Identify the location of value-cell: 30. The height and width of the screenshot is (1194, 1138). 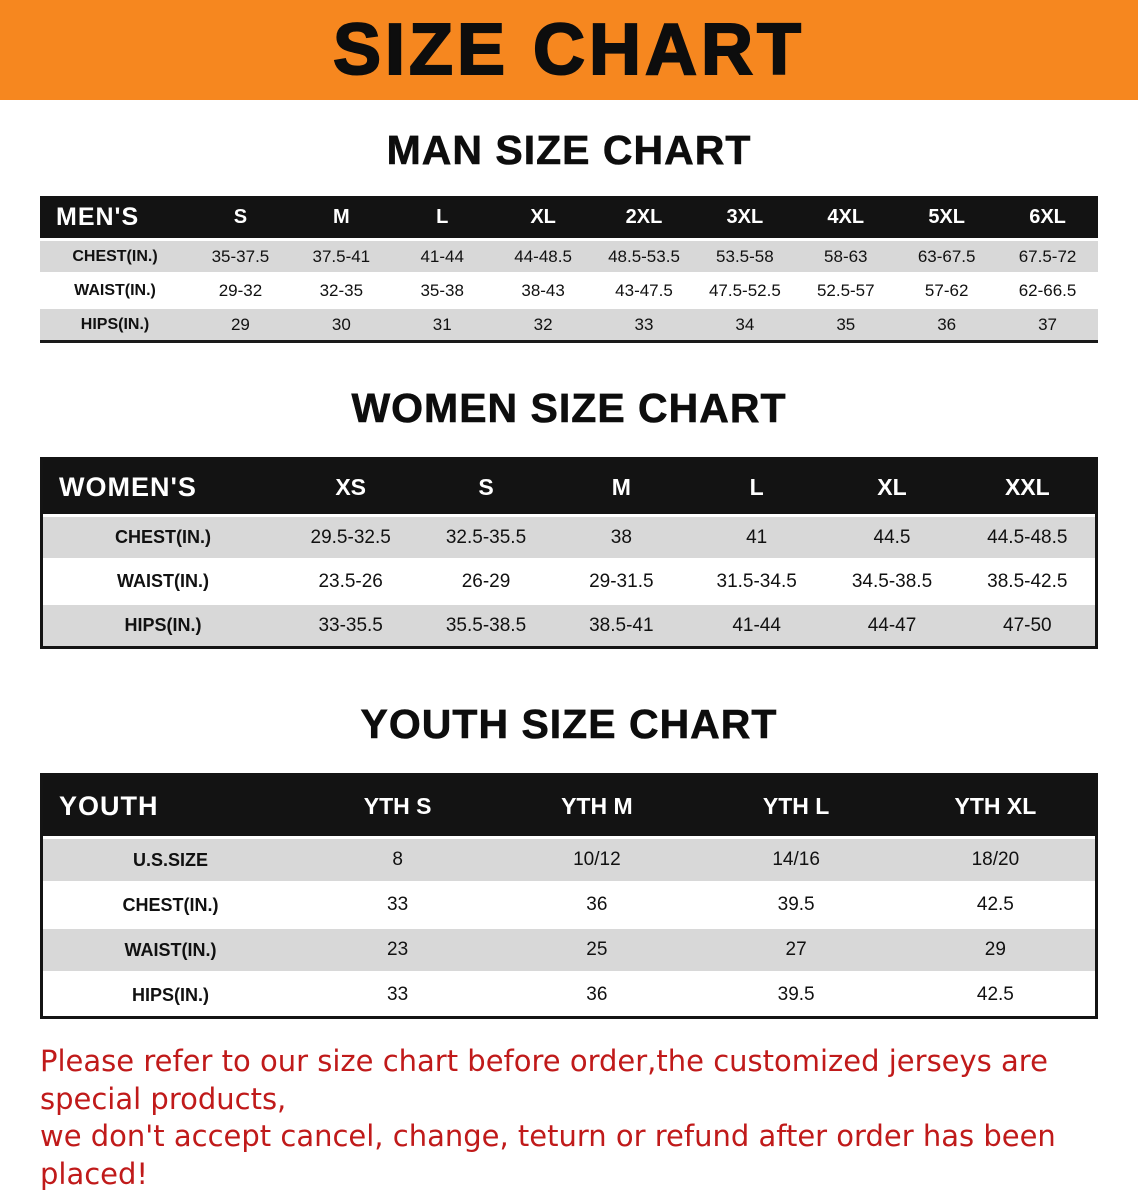
(341, 324).